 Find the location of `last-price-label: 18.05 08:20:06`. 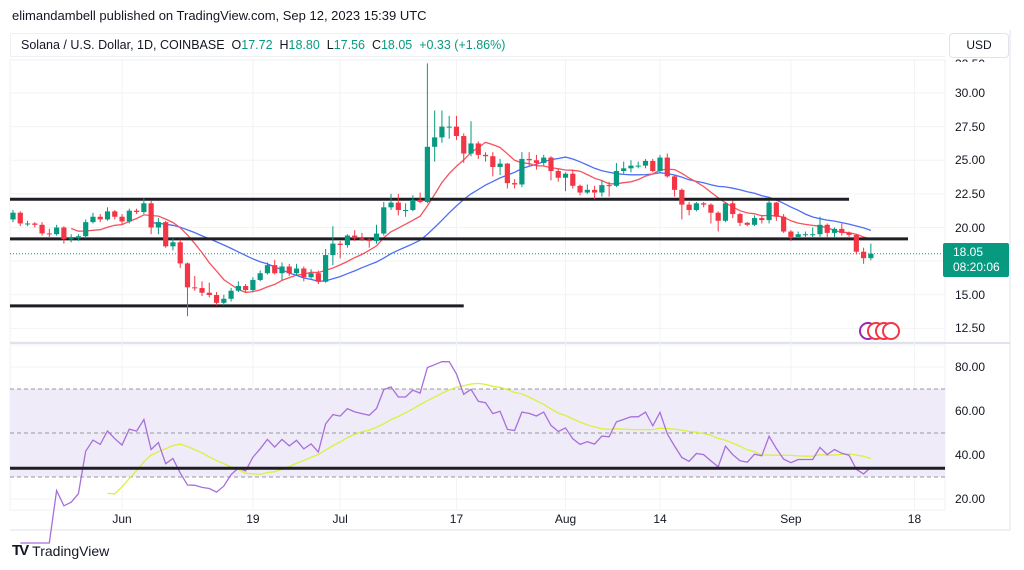

last-price-label: 18.05 08:20:06 is located at coordinates (976, 260).